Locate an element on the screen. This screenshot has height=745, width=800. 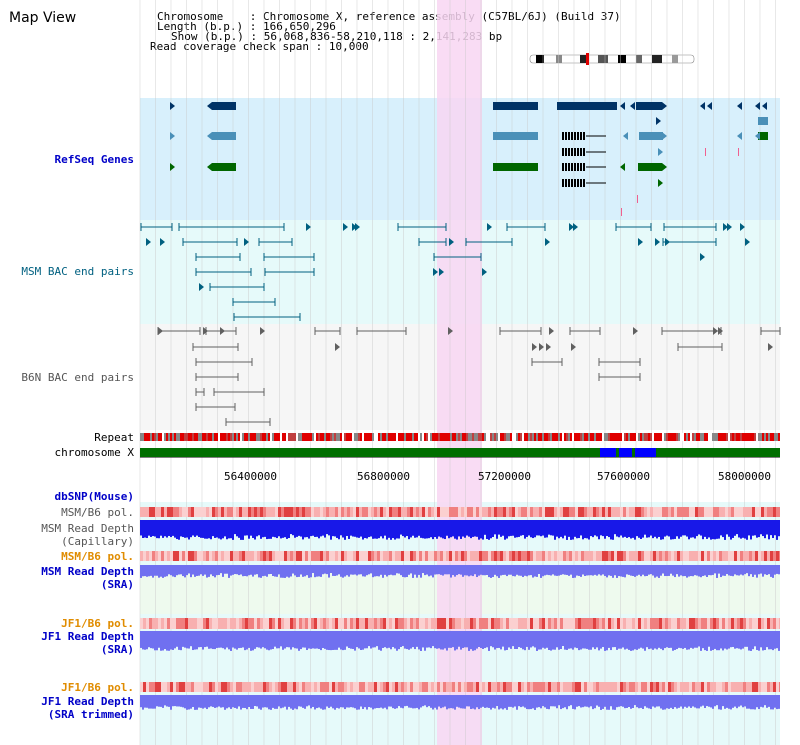
repeat-band is located at coordinates (460, 437).